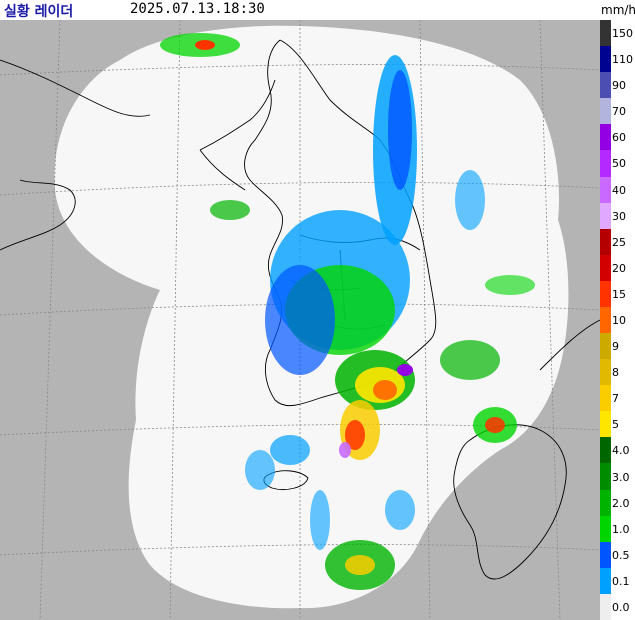 This screenshot has width=635, height=620. I want to click on legend-label: 50, so click(619, 164).